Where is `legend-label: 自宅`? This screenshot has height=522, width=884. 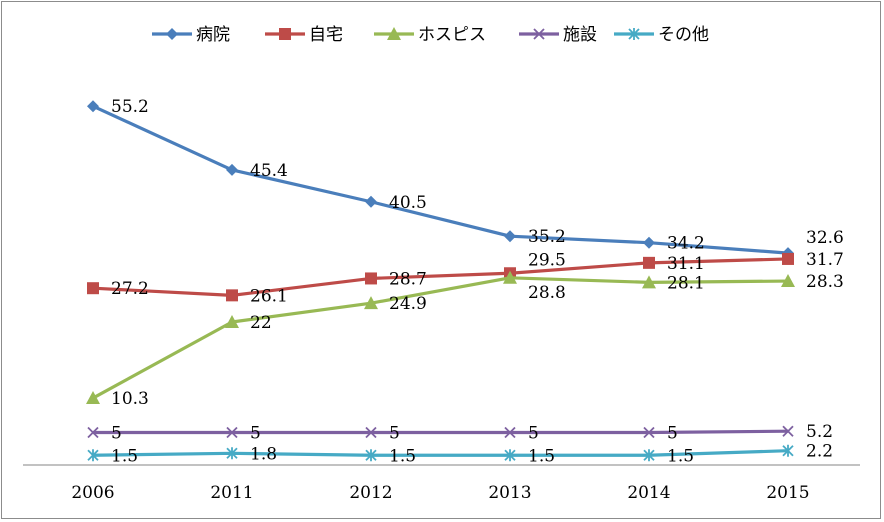
legend-label: 自宅 is located at coordinates (326, 35).